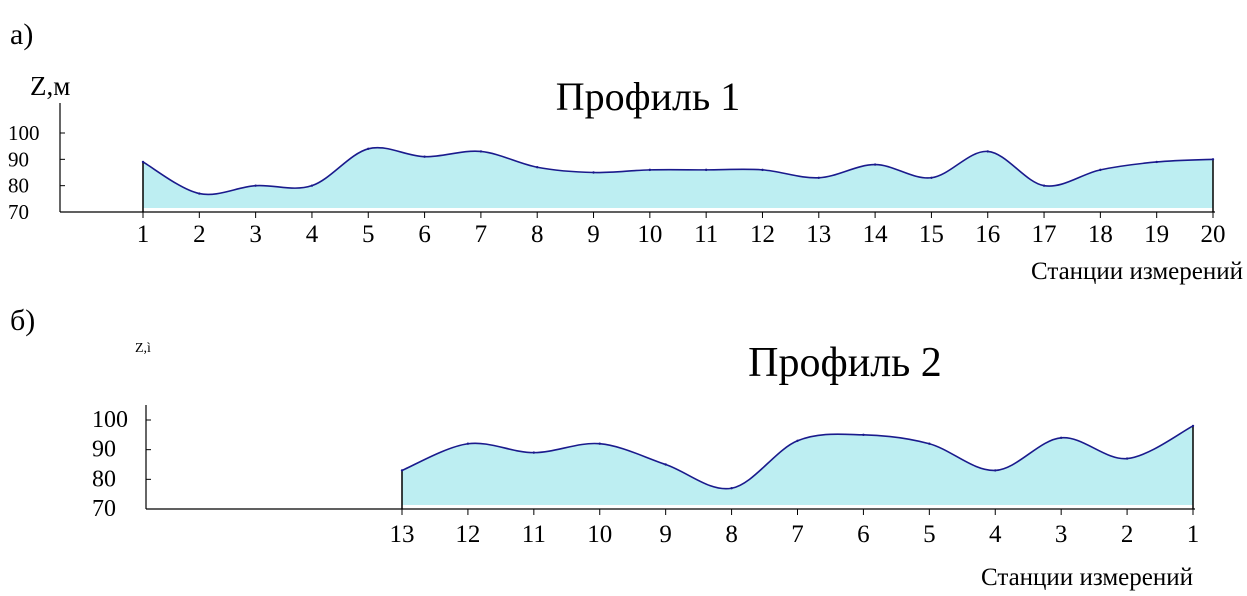  What do you see at coordinates (1137, 271) in the screenshot?
I see `profile-1-x-axis-label: Станции измерений` at bounding box center [1137, 271].